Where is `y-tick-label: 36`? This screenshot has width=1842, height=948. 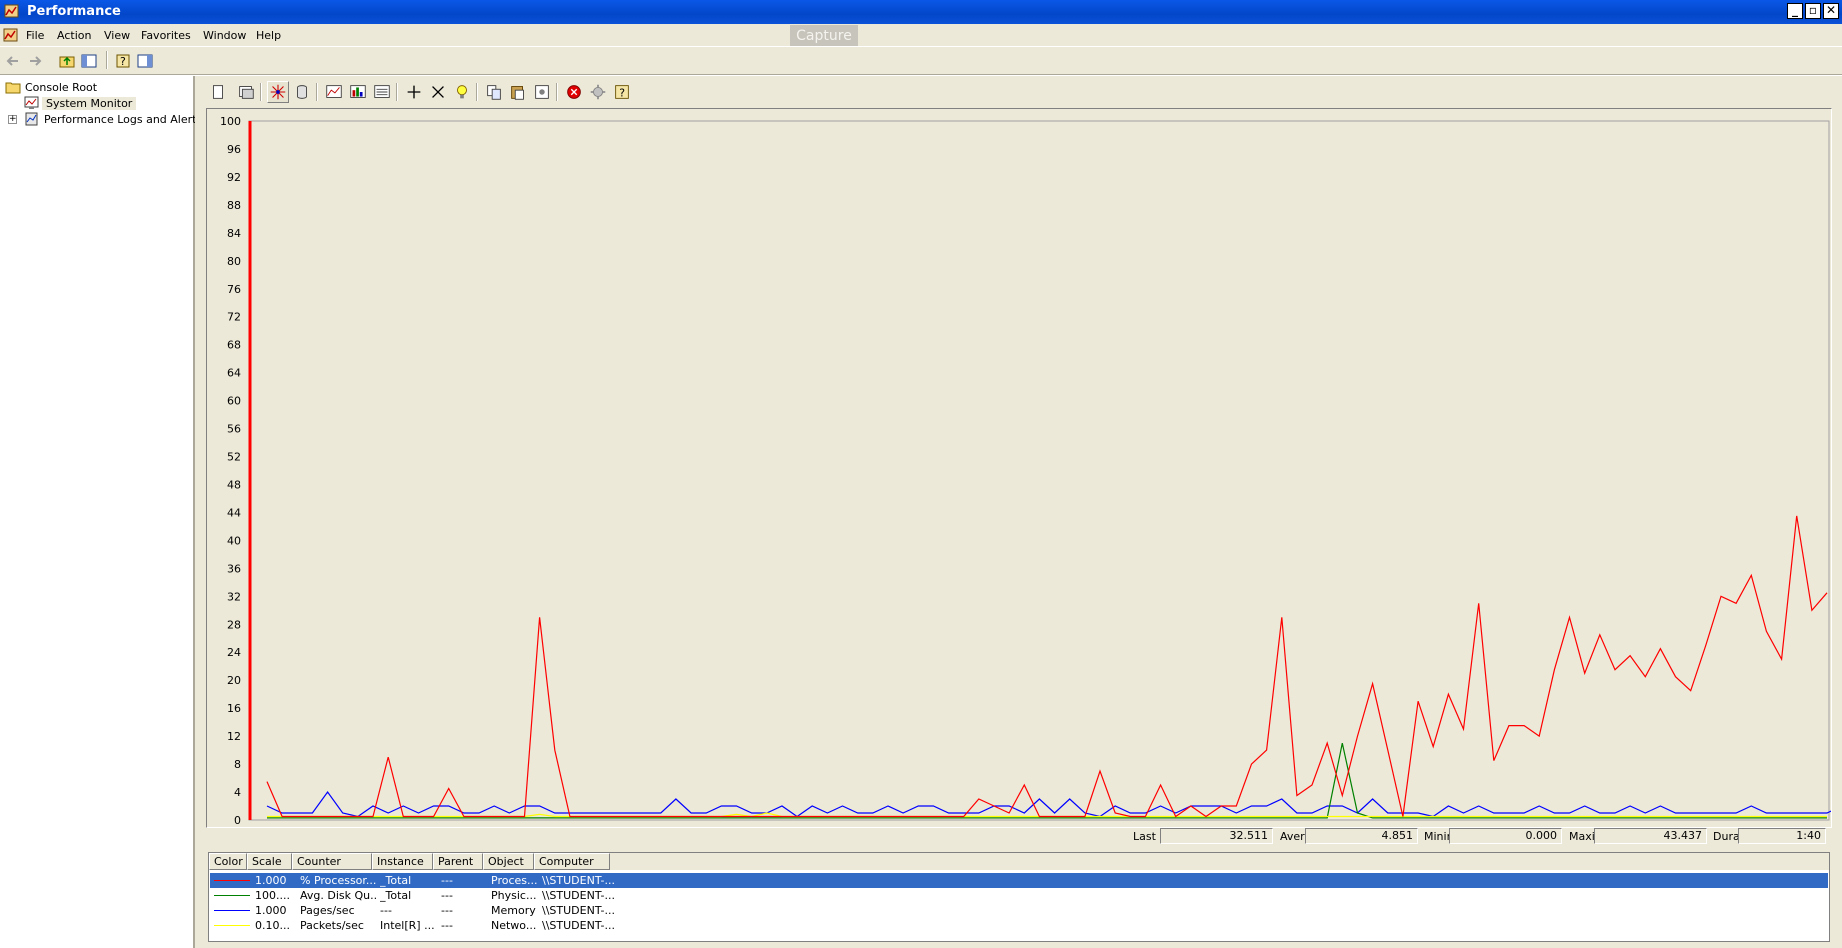
y-tick-label: 36 is located at coordinates (234, 568).